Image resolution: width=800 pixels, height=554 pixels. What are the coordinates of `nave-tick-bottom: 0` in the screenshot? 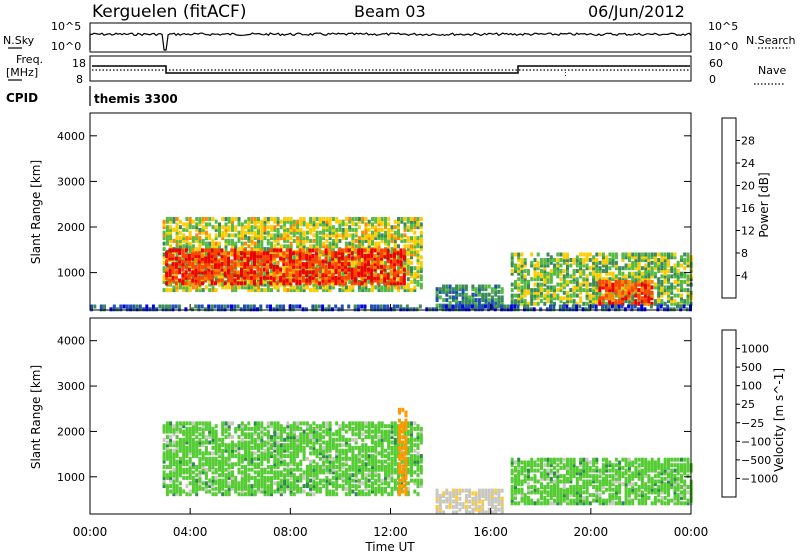 It's located at (712, 79).